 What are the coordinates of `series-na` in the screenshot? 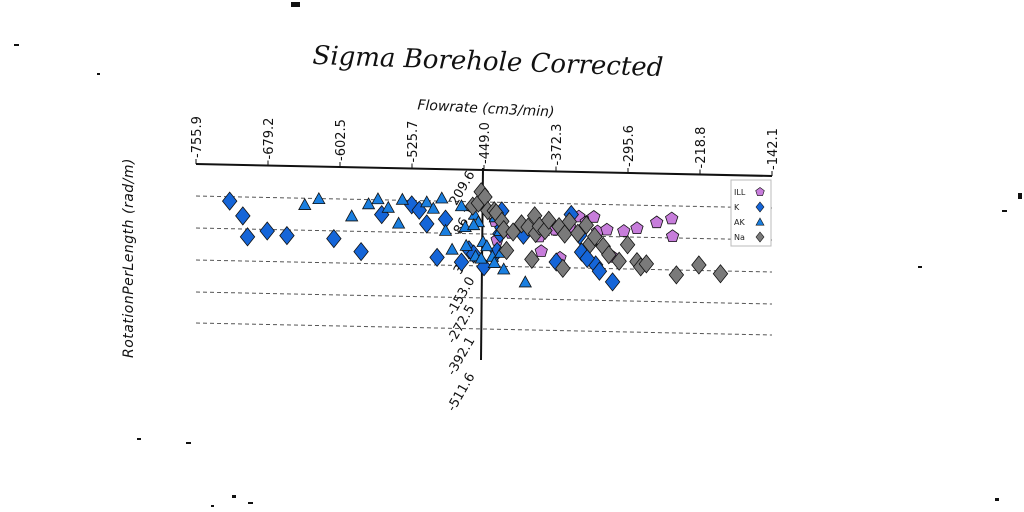 It's located at (597, 233).